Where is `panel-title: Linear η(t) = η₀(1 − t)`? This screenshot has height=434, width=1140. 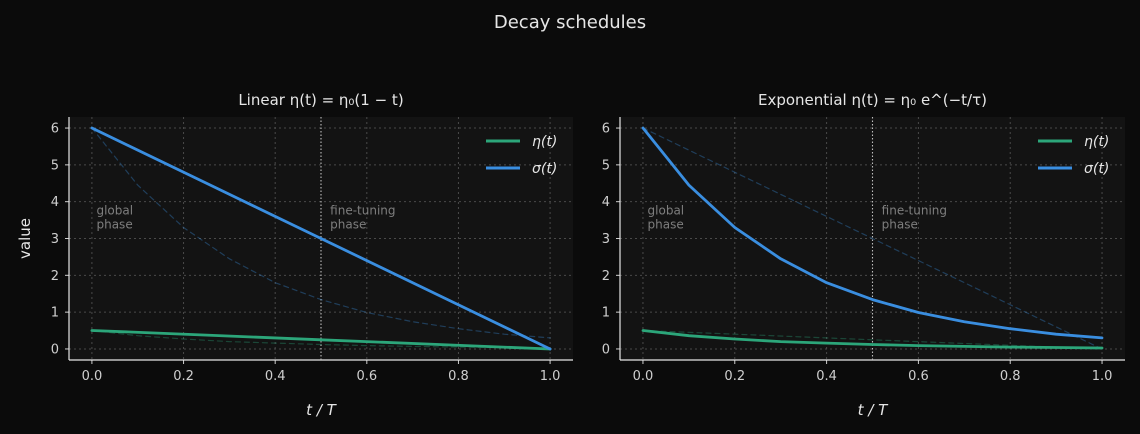 panel-title: Linear η(t) = η₀(1 − t) is located at coordinates (320, 100).